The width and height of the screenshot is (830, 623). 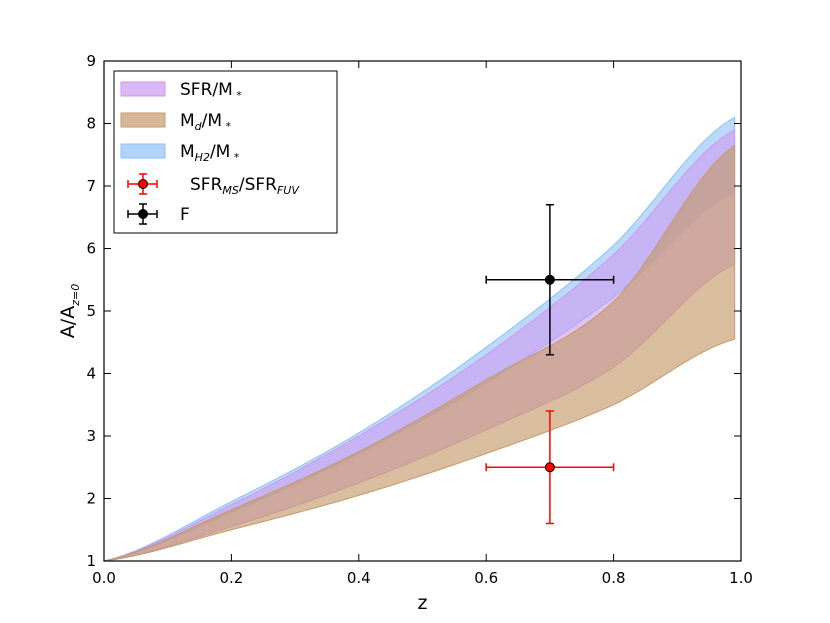 I want to click on x-axis-label: z, so click(x=423, y=603).